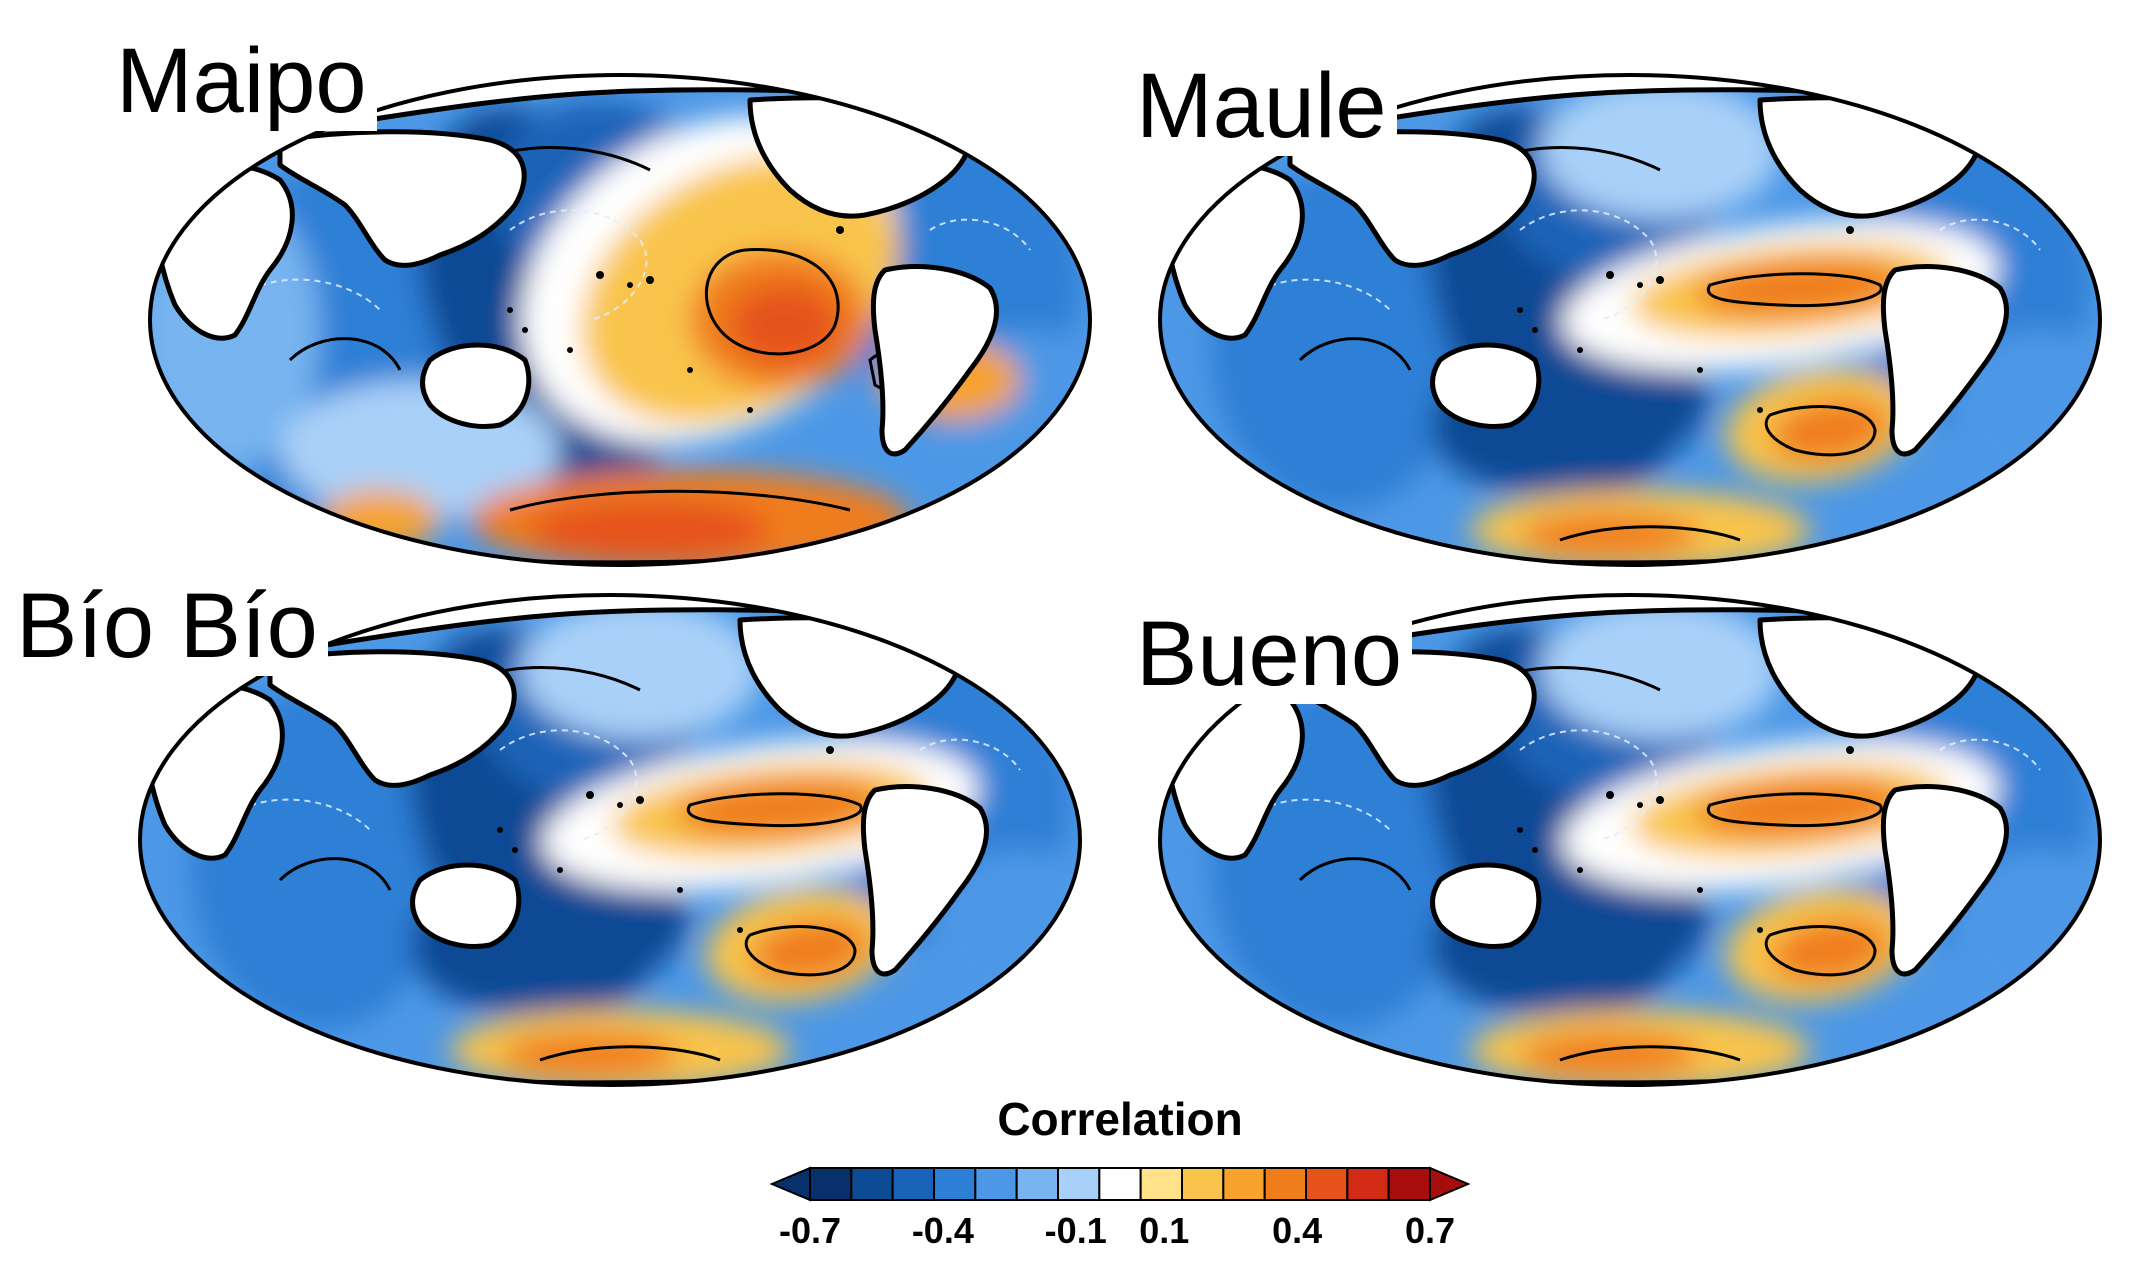 The width and height of the screenshot is (2139, 1262). Describe the element at coordinates (942, 1230) in the screenshot. I see `colorbar-tick-label: -0.4` at that location.